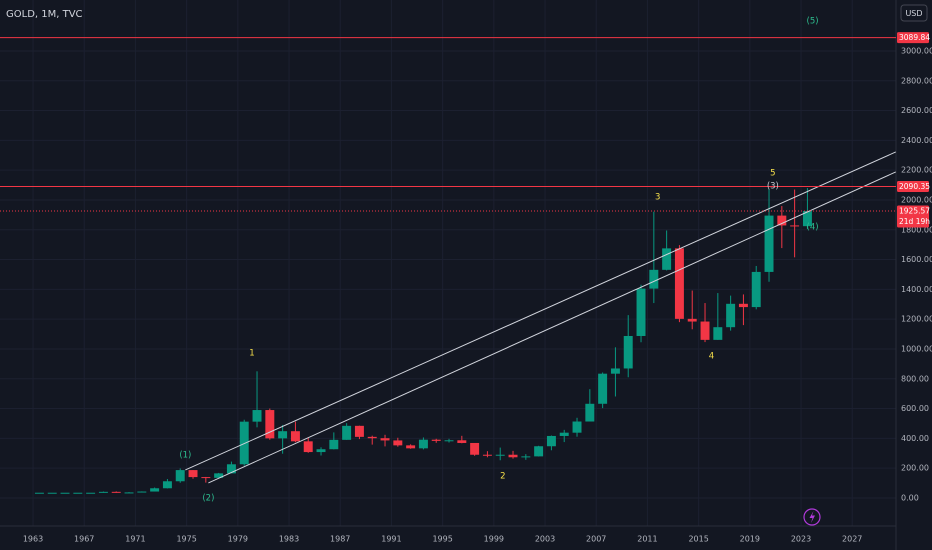 This screenshot has width=932, height=550. Describe the element at coordinates (914, 211) in the screenshot. I see `price-label: 1925.57` at that location.